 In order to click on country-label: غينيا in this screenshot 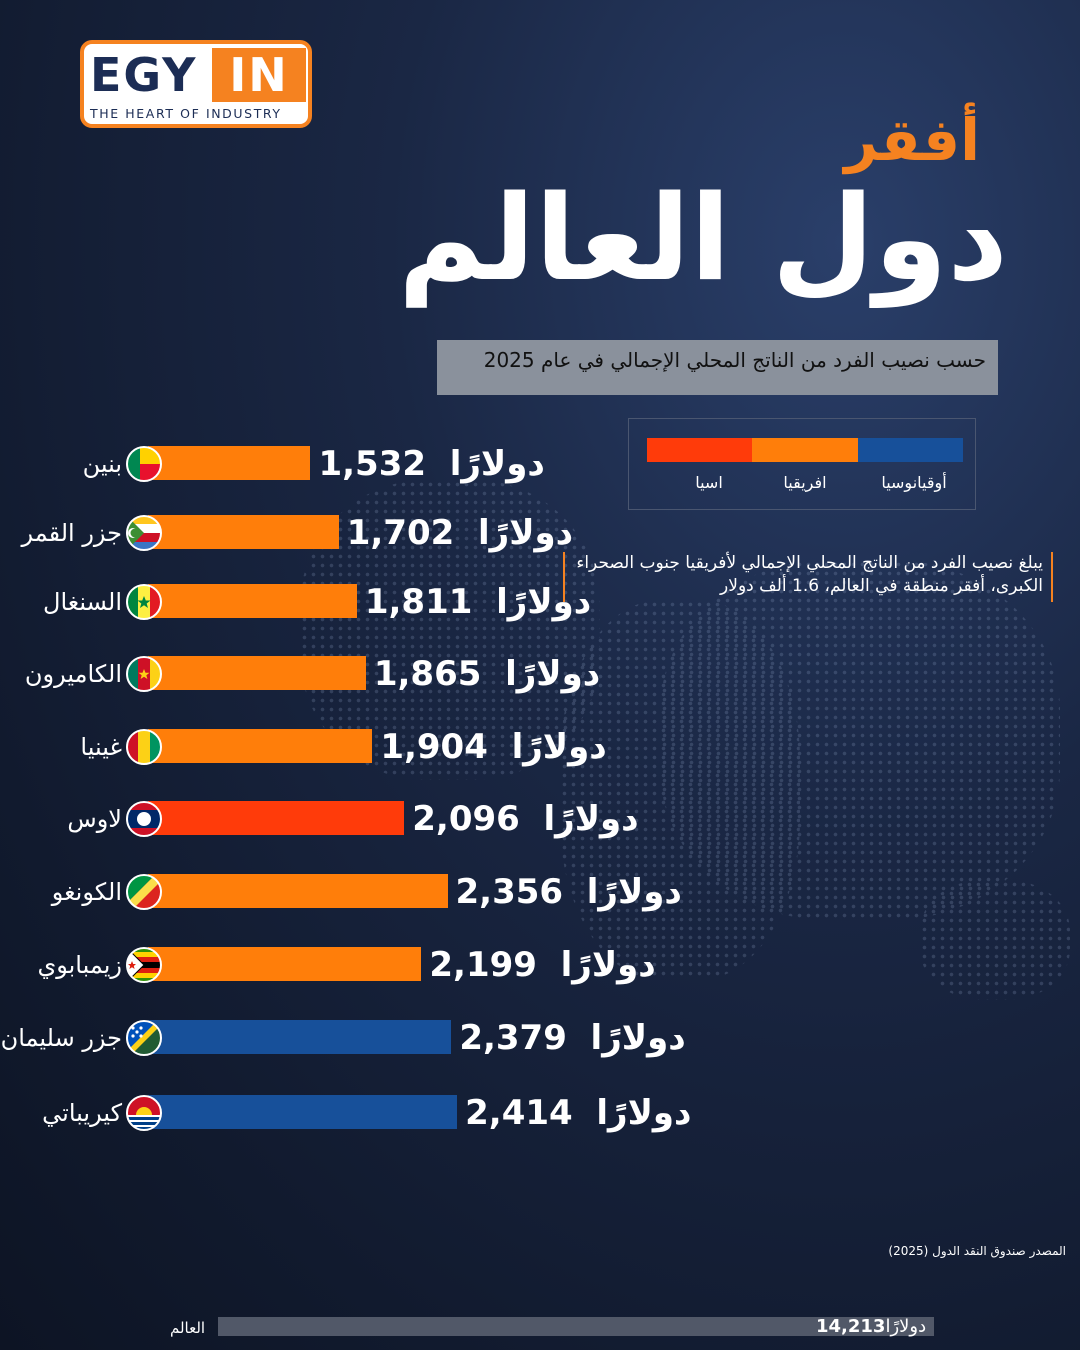, I will do `click(101, 747)`.